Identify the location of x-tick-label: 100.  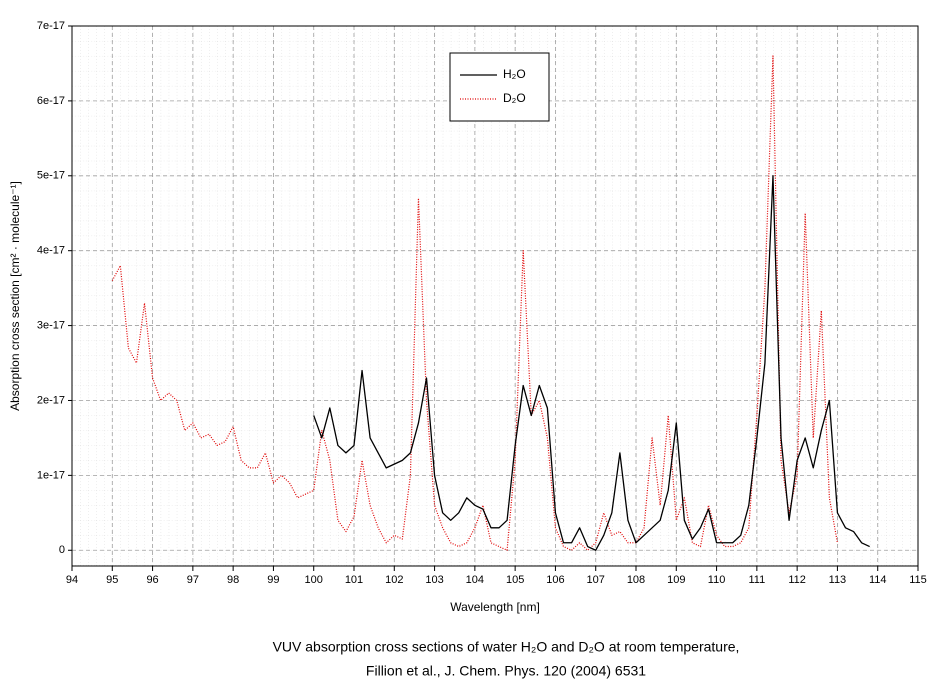
(314, 580).